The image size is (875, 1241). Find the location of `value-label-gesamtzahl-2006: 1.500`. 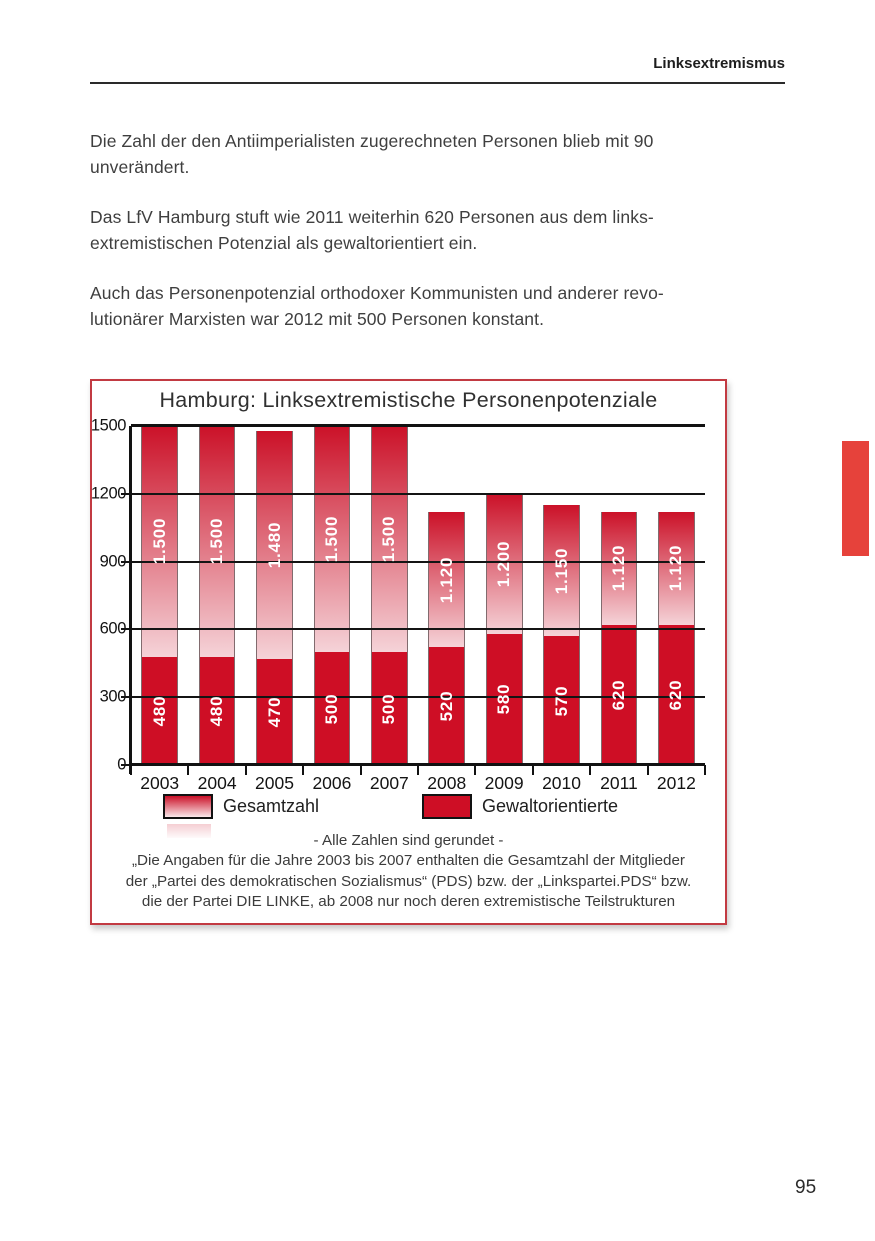

value-label-gesamtzahl-2006: 1.500 is located at coordinates (331, 539).